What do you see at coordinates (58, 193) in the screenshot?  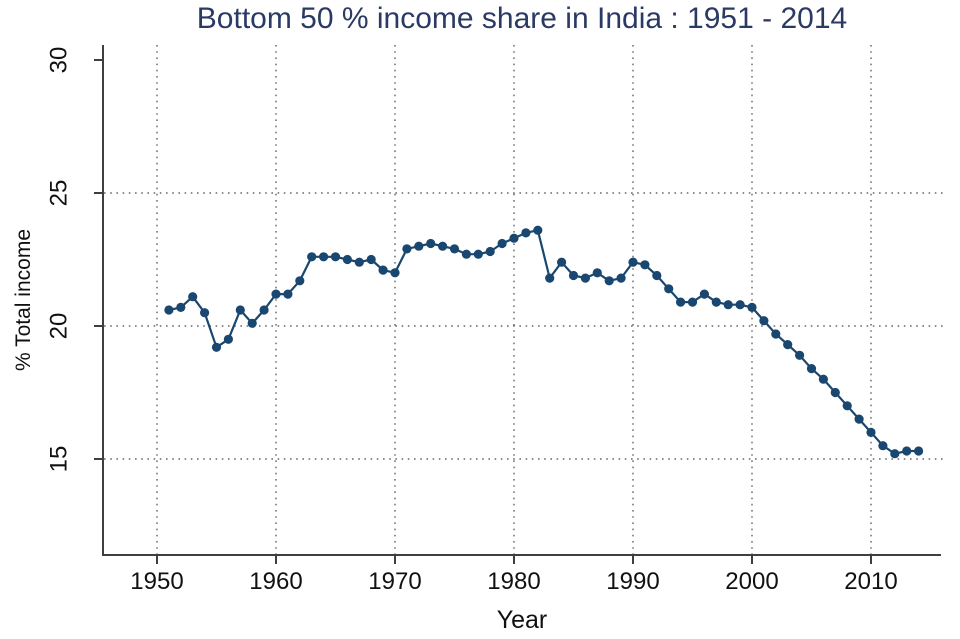 I see `y-tick-label: 25` at bounding box center [58, 193].